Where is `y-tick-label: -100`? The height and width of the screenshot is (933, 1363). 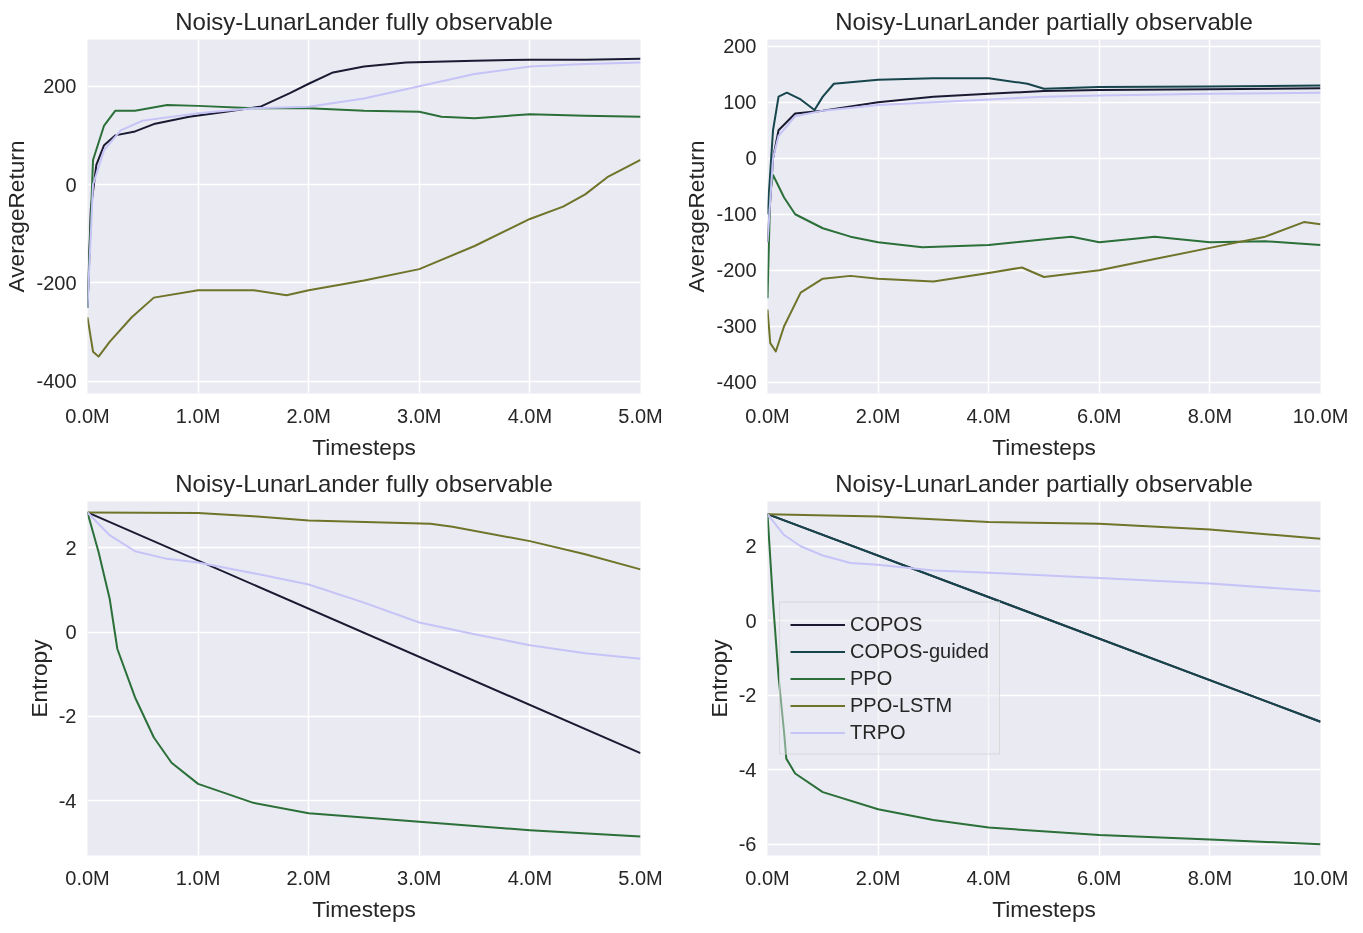
y-tick-label: -100 is located at coordinates (736, 214).